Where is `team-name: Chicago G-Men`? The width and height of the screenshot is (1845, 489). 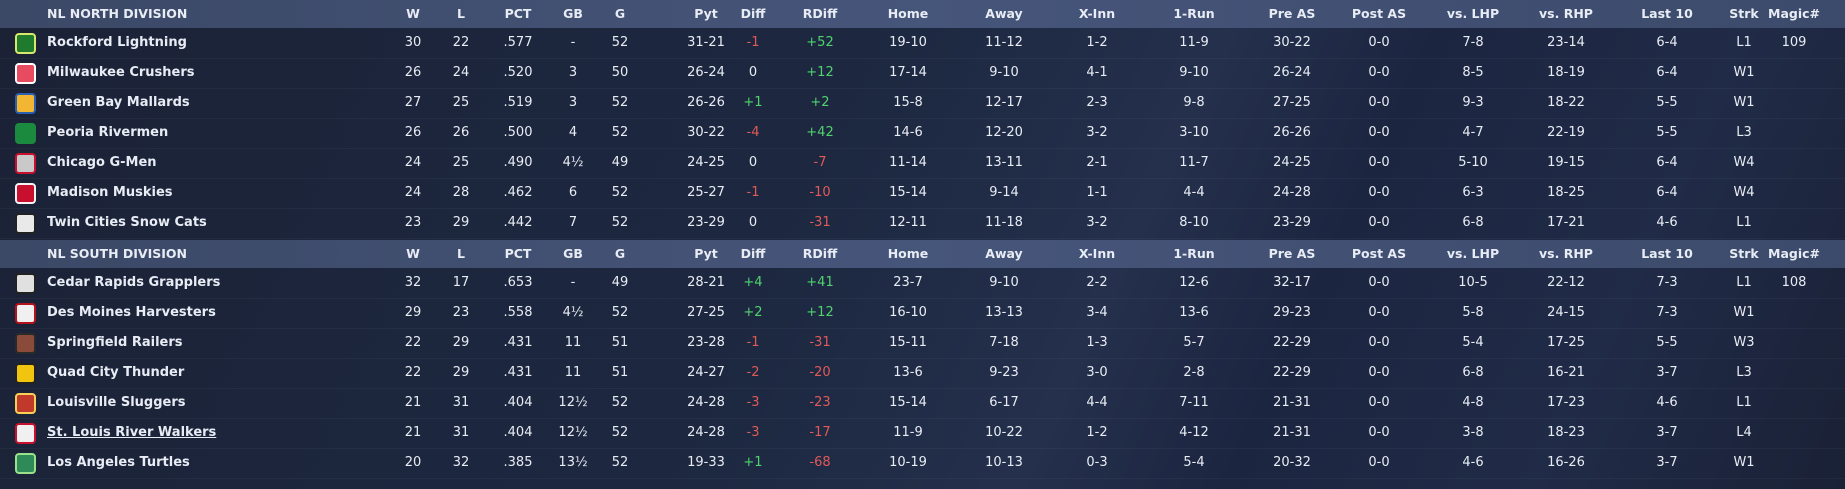 team-name: Chicago G-Men is located at coordinates (102, 162).